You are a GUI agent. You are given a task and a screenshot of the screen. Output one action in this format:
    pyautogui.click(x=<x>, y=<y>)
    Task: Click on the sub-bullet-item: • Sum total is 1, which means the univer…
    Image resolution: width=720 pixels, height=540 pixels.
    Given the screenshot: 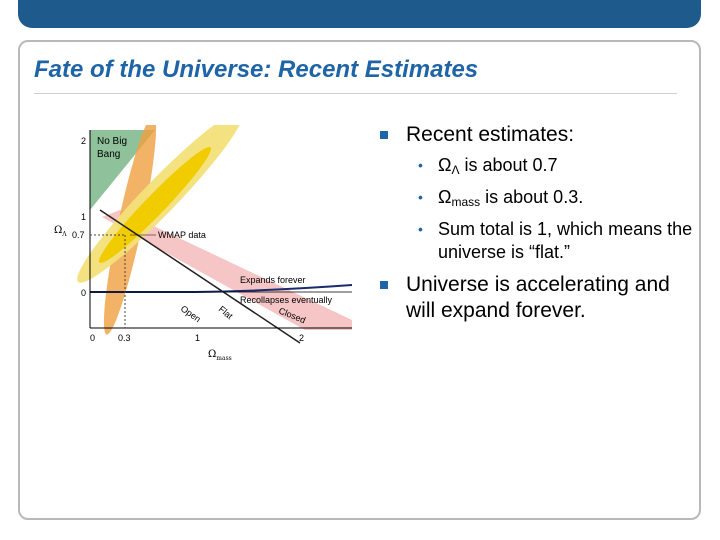 What is the action you would take?
    pyautogui.click(x=540, y=241)
    